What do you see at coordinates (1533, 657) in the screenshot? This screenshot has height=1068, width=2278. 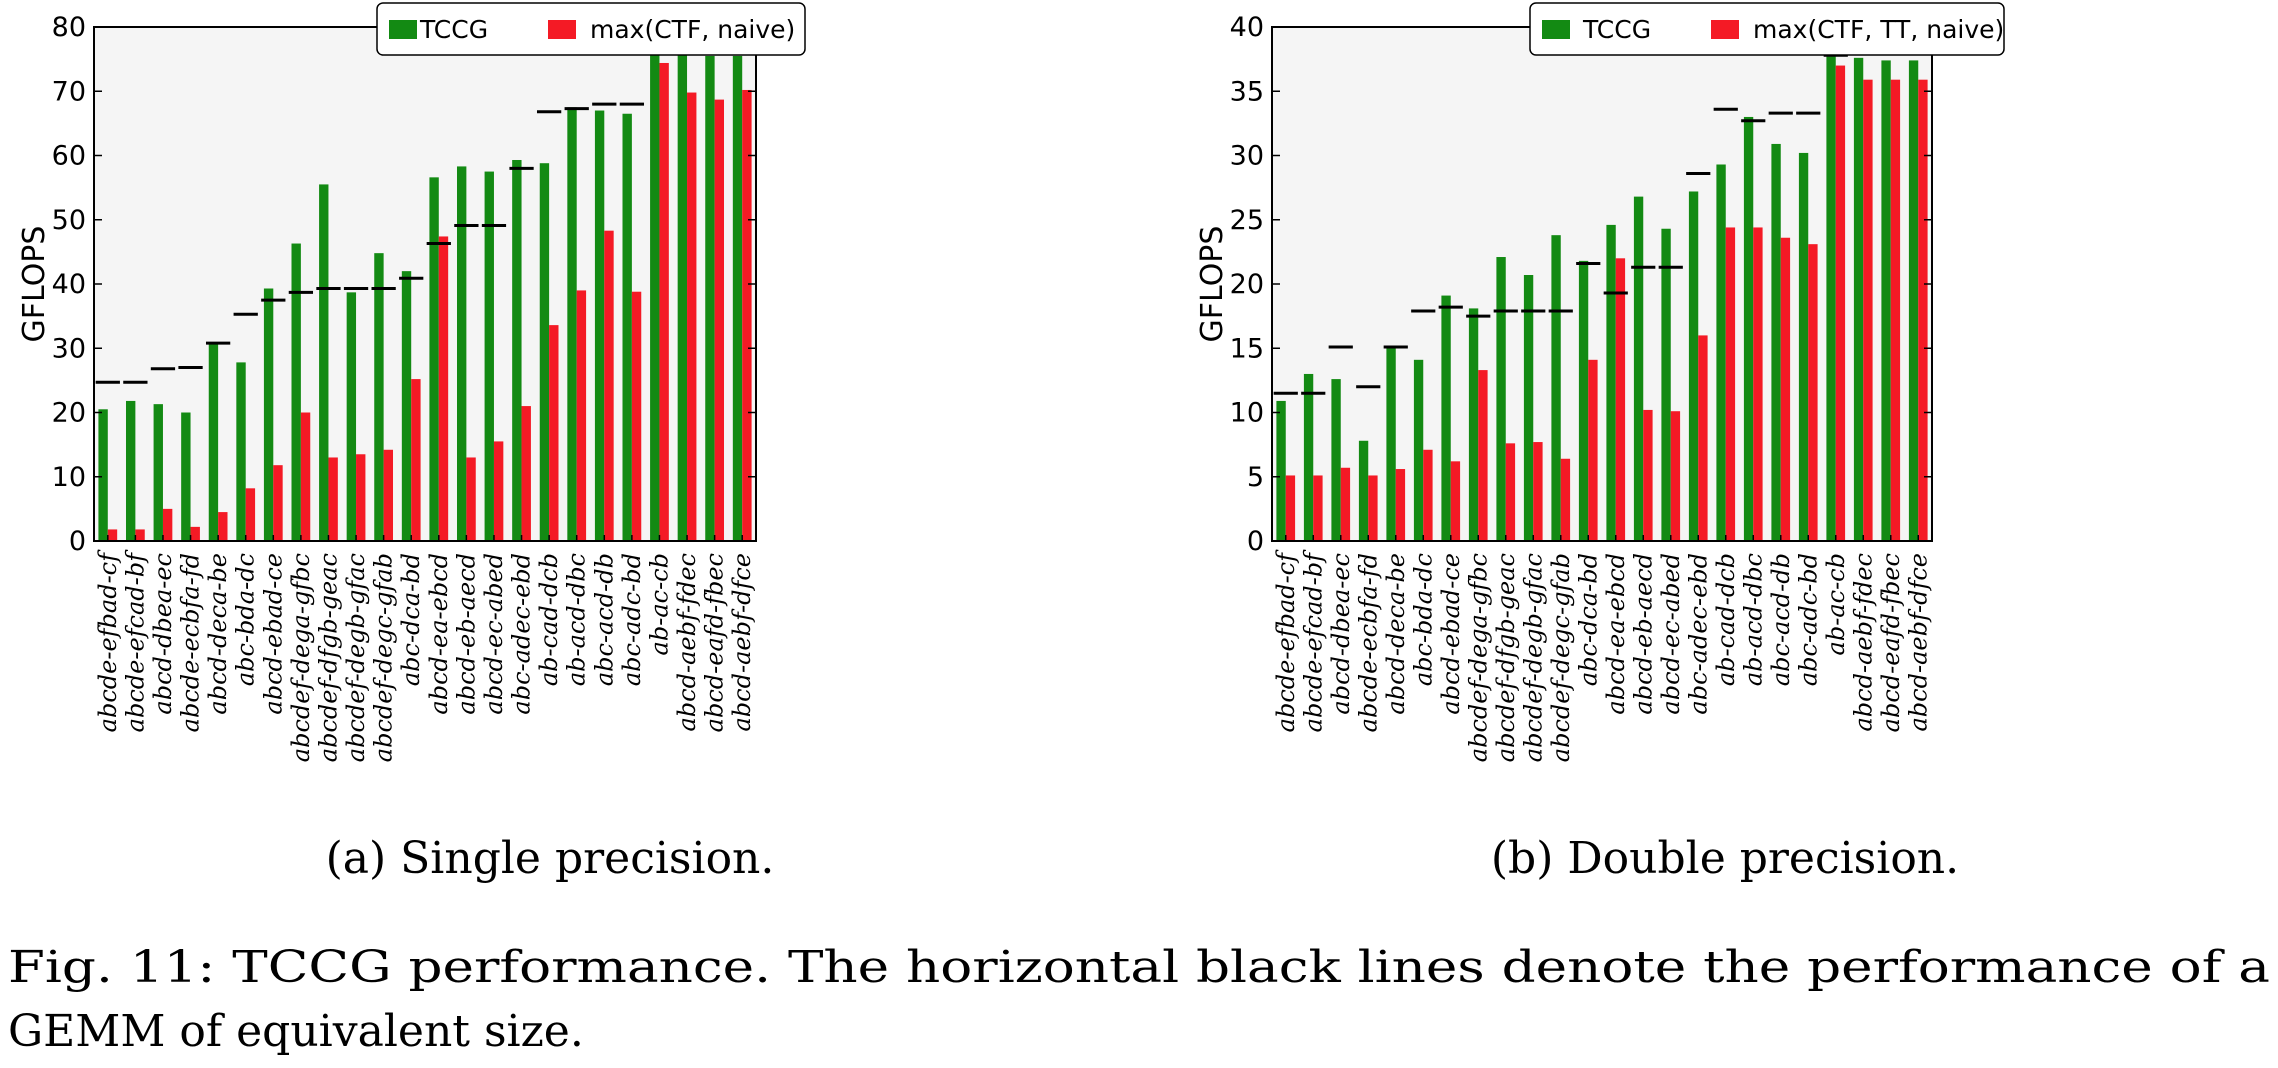 I see `x-tick-label: abcdef-degb-gfac` at bounding box center [1533, 657].